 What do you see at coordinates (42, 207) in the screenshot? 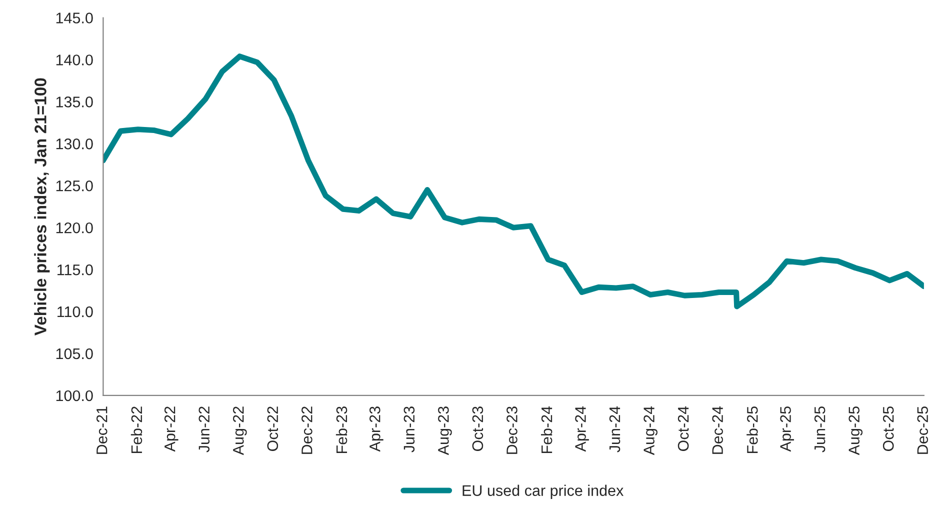
I see `y-axis-title: Vehicle prices index, Jan 21=100` at bounding box center [42, 207].